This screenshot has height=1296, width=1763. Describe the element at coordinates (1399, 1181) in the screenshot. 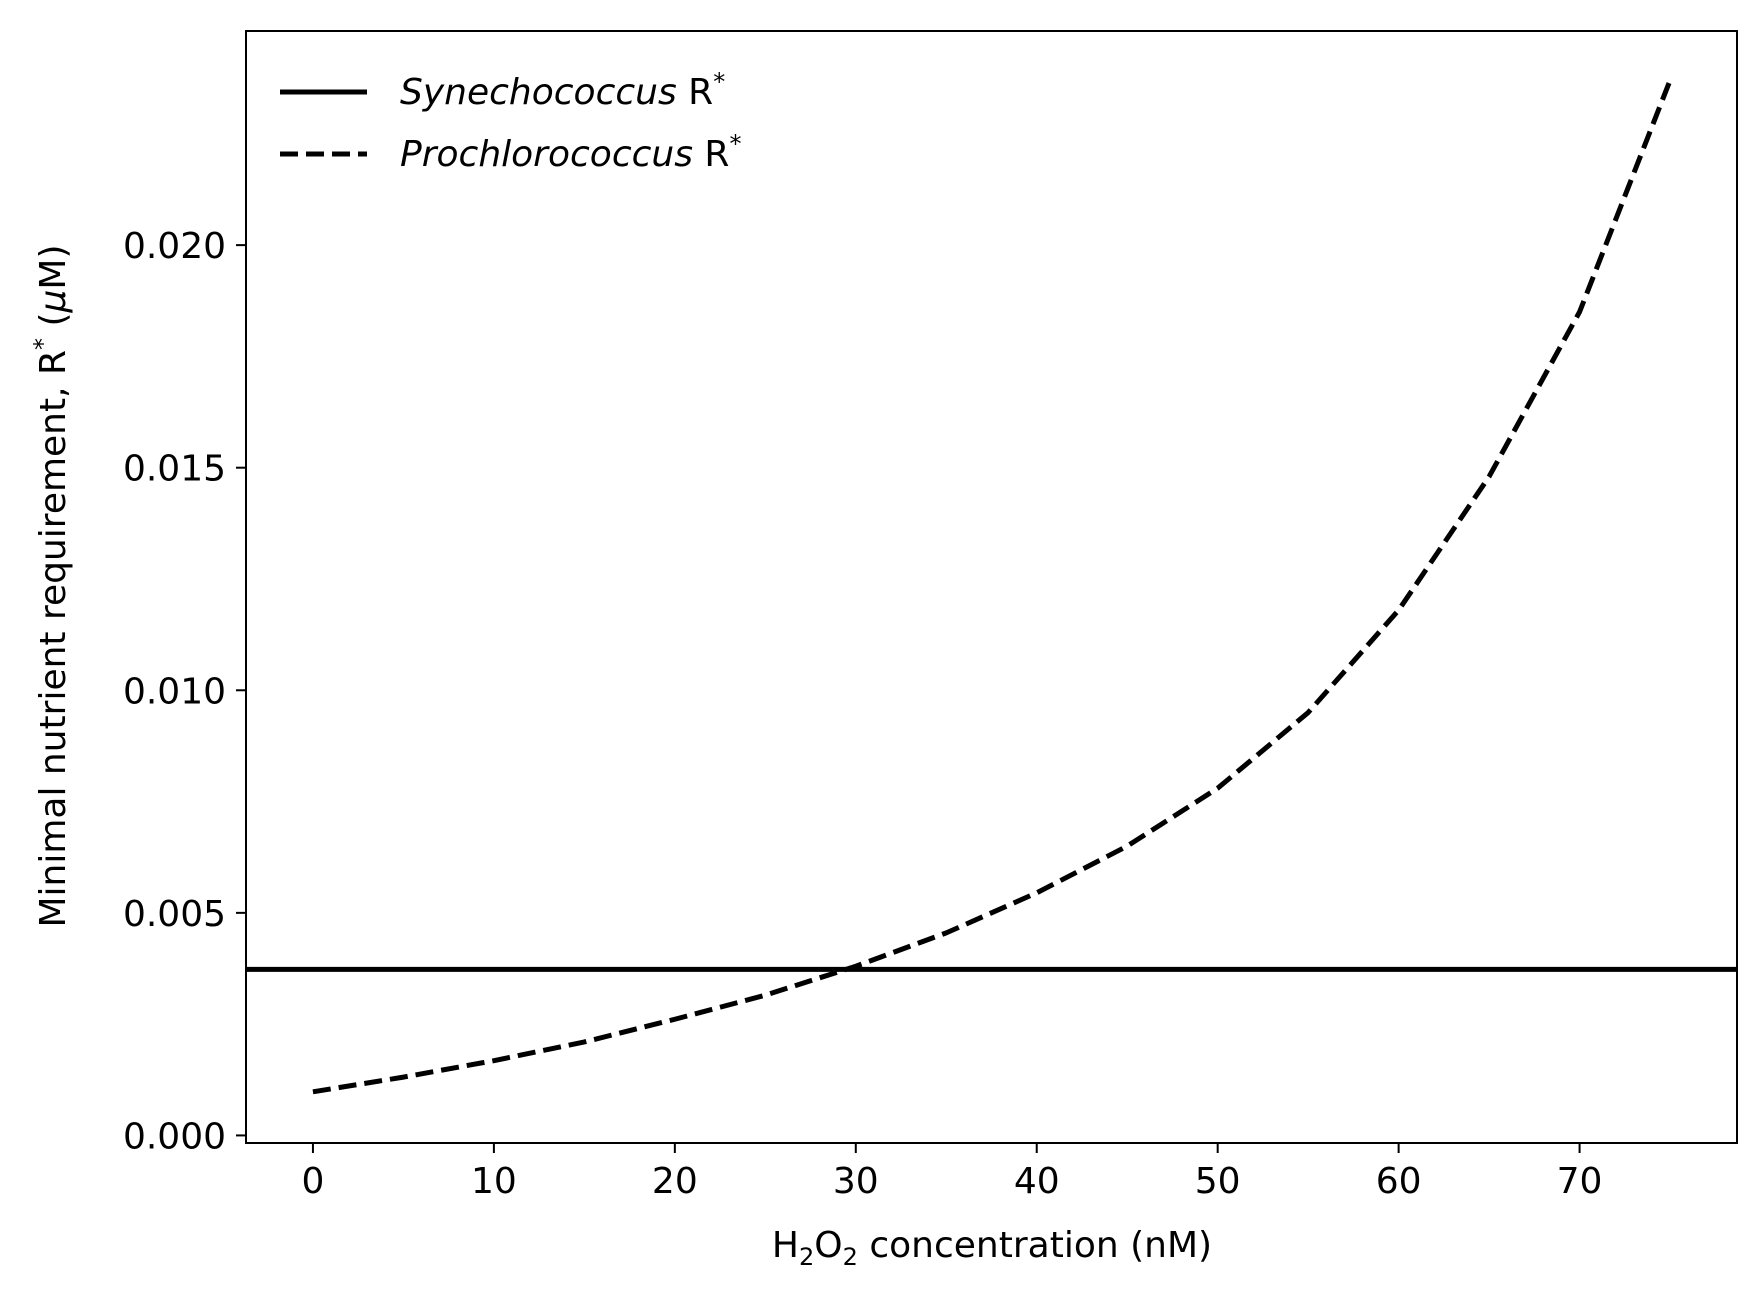

I see `x-tick-label: 60` at that location.